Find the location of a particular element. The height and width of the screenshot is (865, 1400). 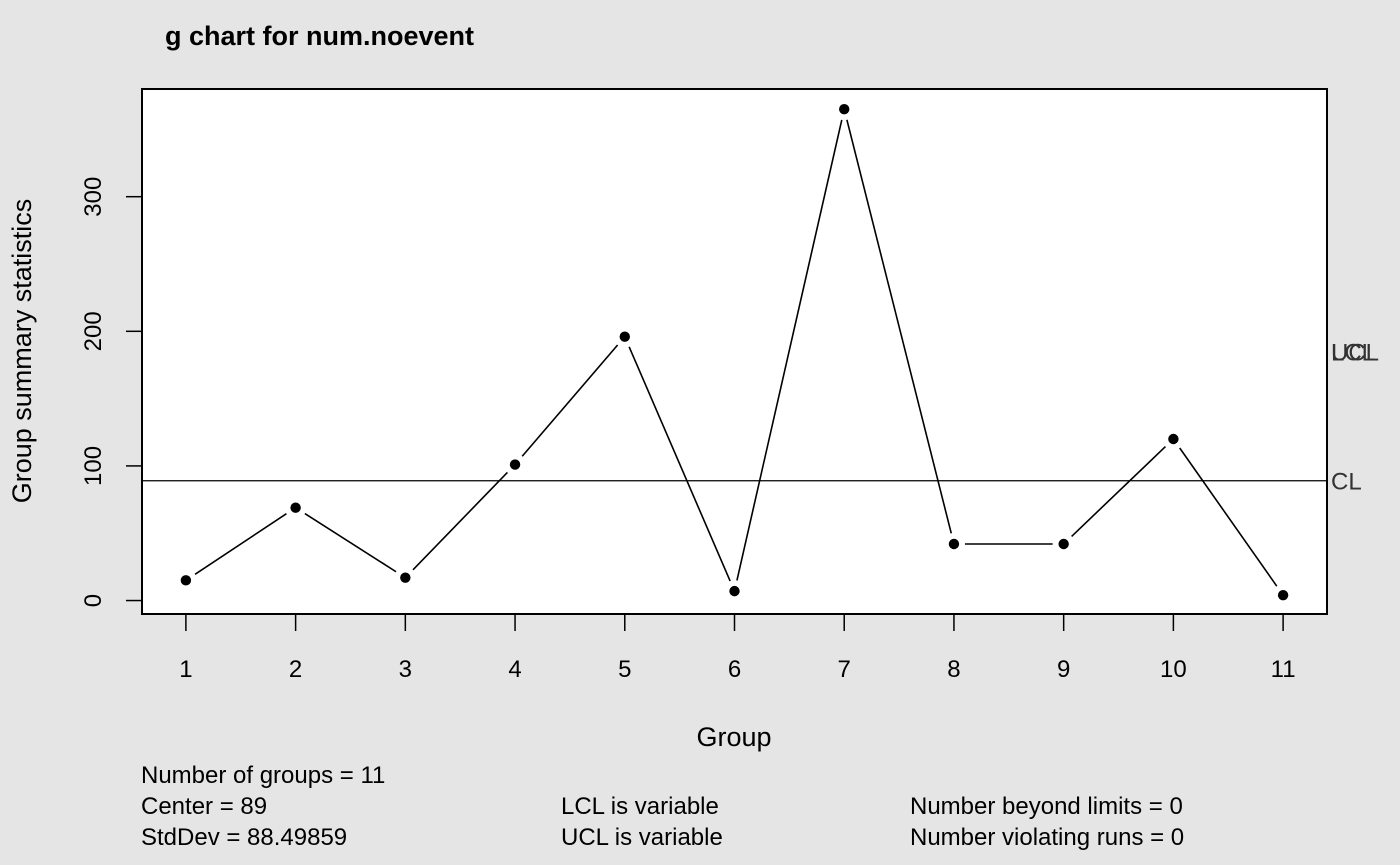

ucl-label: UCL is located at coordinates (1355, 353).